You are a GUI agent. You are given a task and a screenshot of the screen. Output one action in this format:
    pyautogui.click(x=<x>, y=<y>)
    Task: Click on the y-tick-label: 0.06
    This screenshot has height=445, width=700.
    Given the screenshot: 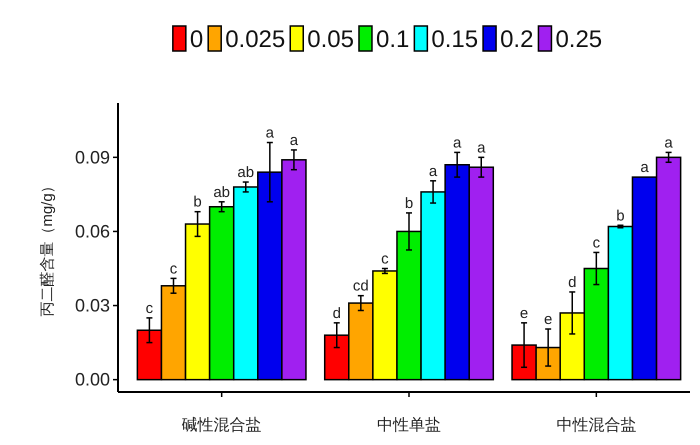 What is the action you would take?
    pyautogui.click(x=92, y=231)
    